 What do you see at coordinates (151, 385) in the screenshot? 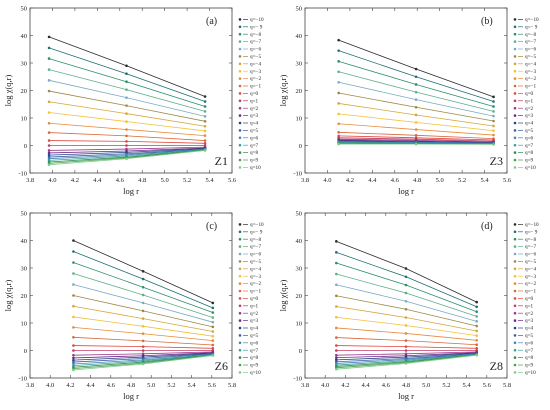
I see `x-tick-label: 5.0` at bounding box center [151, 385].